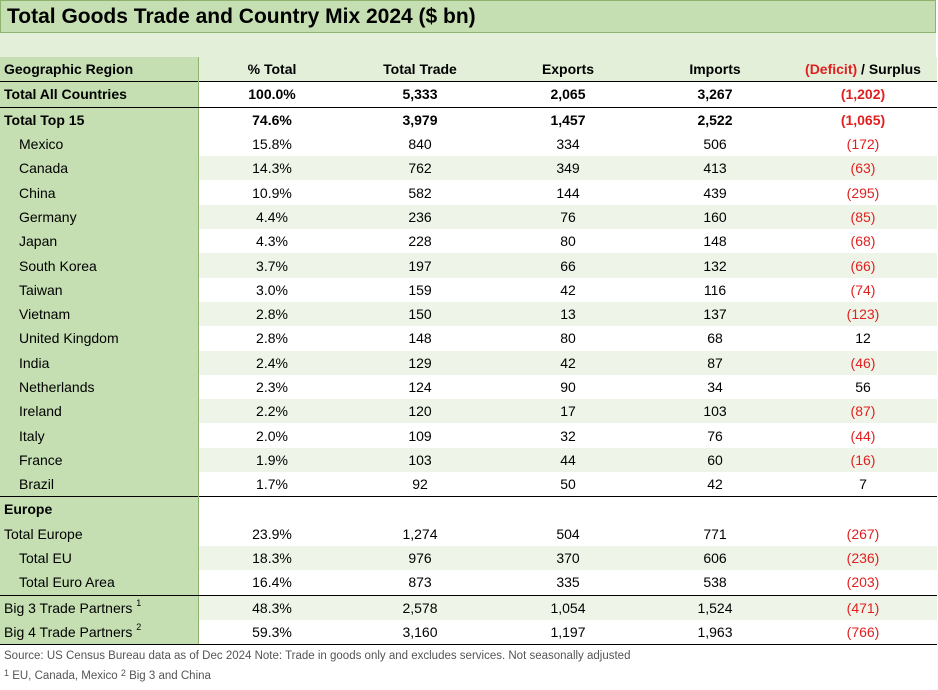 This screenshot has width=938, height=690. Describe the element at coordinates (272, 387) in the screenshot. I see `cell-pct: 2.3%` at that location.